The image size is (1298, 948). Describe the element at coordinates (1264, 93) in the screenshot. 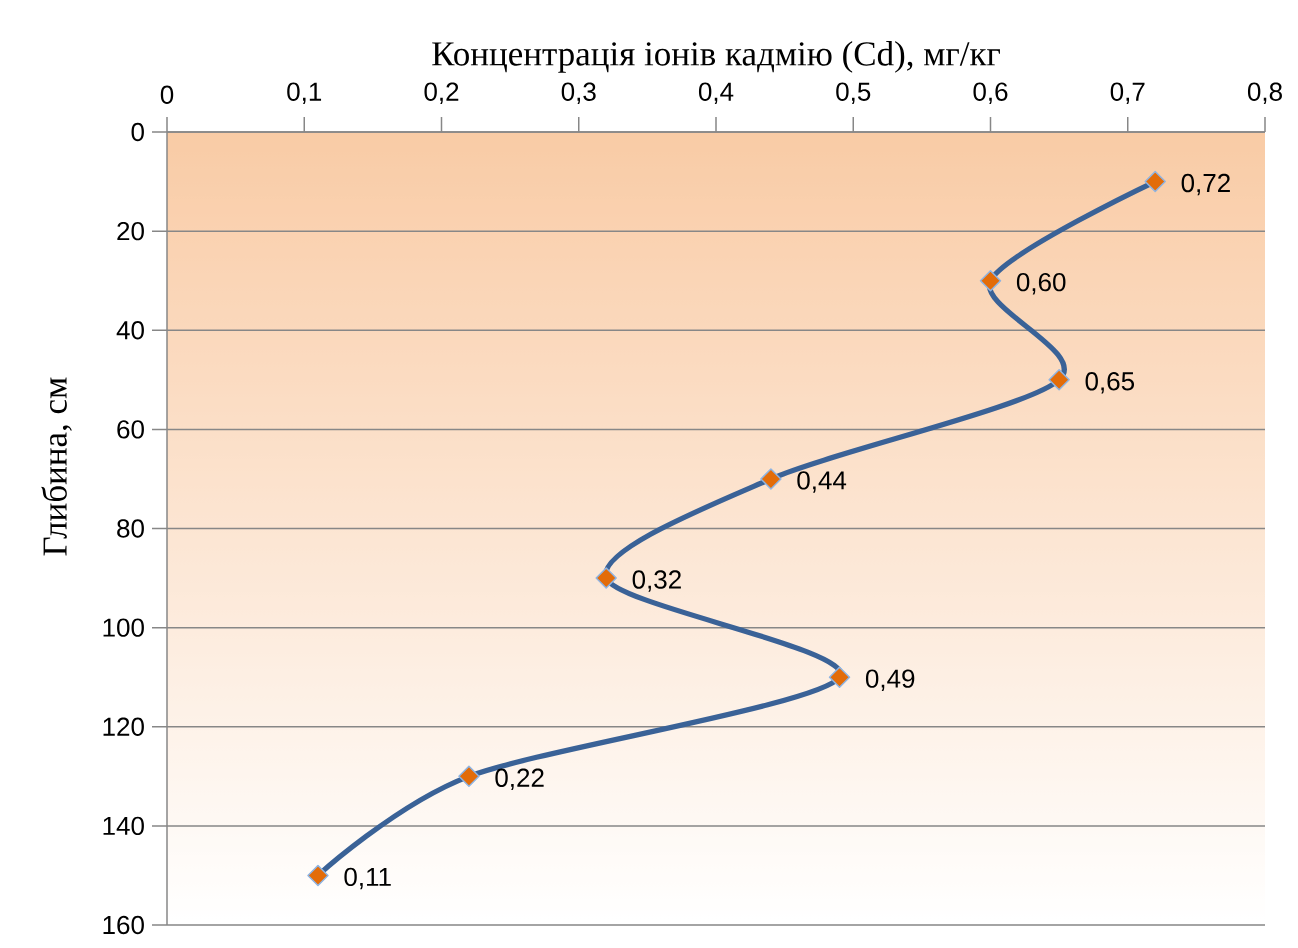

I see `x-tick-label: 0,8` at that location.